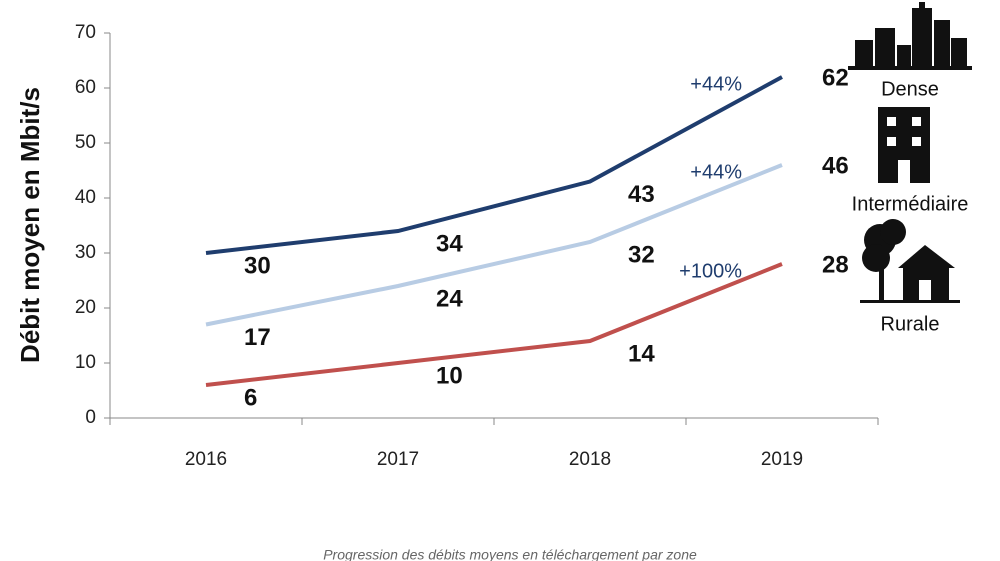 This screenshot has height=561, width=1000. Describe the element at coordinates (910, 204) in the screenshot. I see `zone-label: Intermédiaire` at that location.